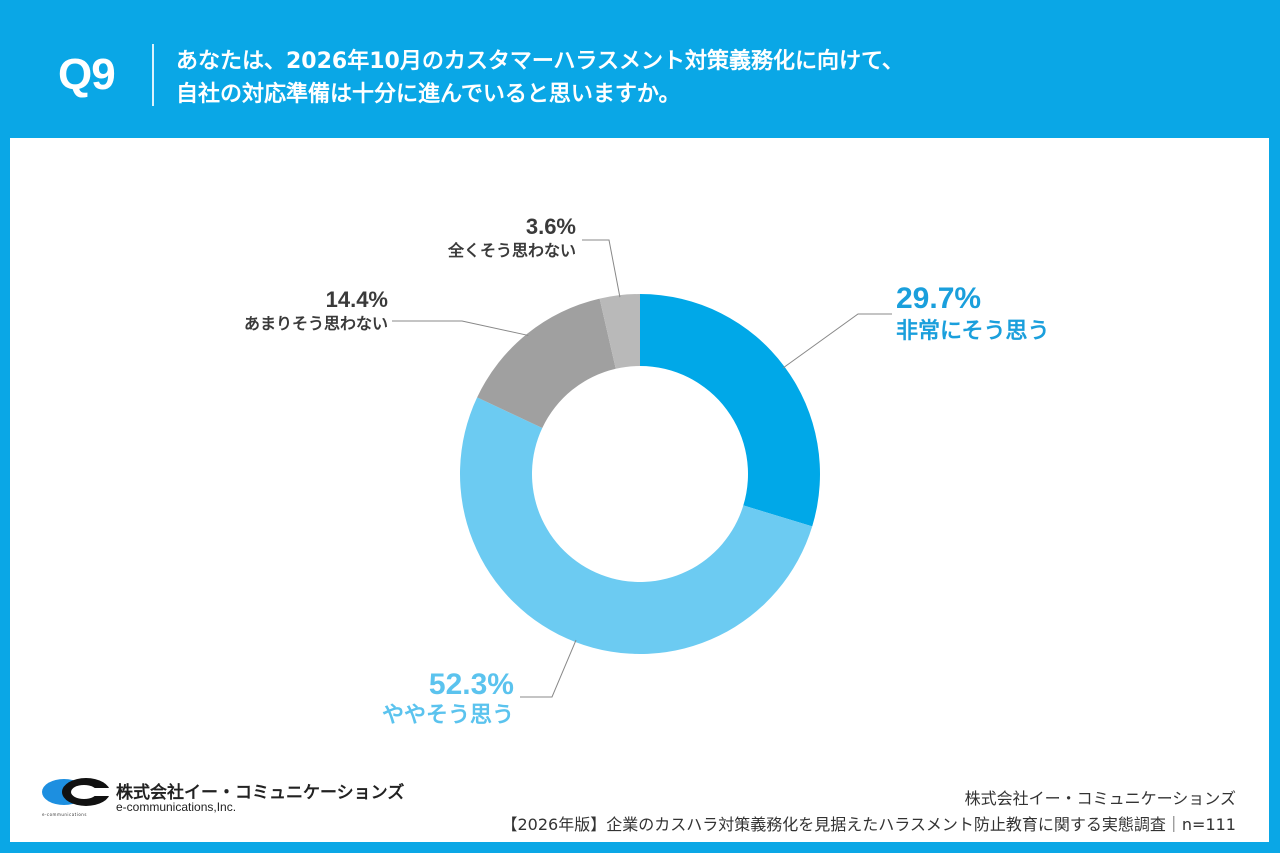 This screenshot has width=1280, height=853. What do you see at coordinates (153, 75) in the screenshot?
I see `header-divider` at bounding box center [153, 75].